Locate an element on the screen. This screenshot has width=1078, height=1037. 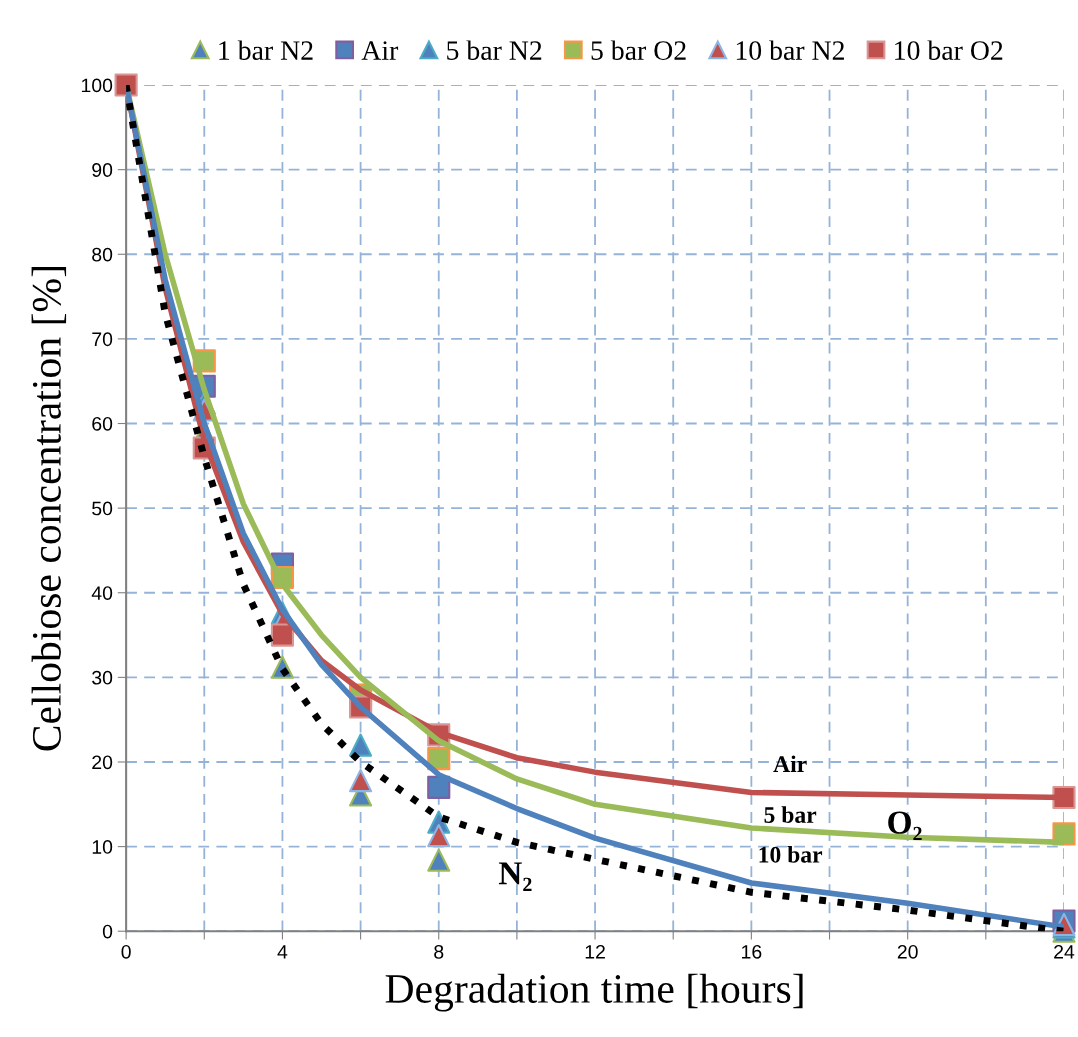
y-tick-label: 0 is located at coordinates (107, 931).